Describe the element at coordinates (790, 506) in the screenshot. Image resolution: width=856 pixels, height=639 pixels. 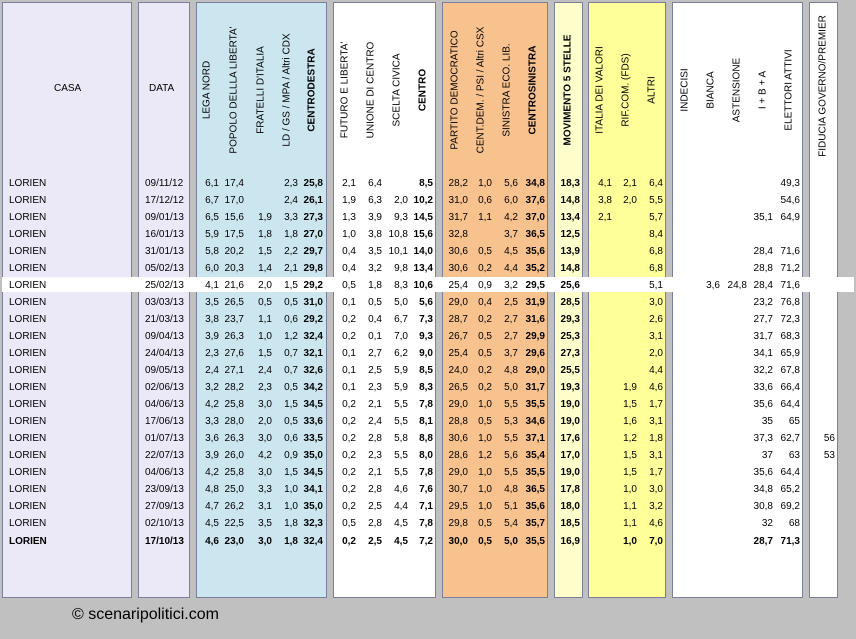
I see `cell-el: 69,2` at that location.